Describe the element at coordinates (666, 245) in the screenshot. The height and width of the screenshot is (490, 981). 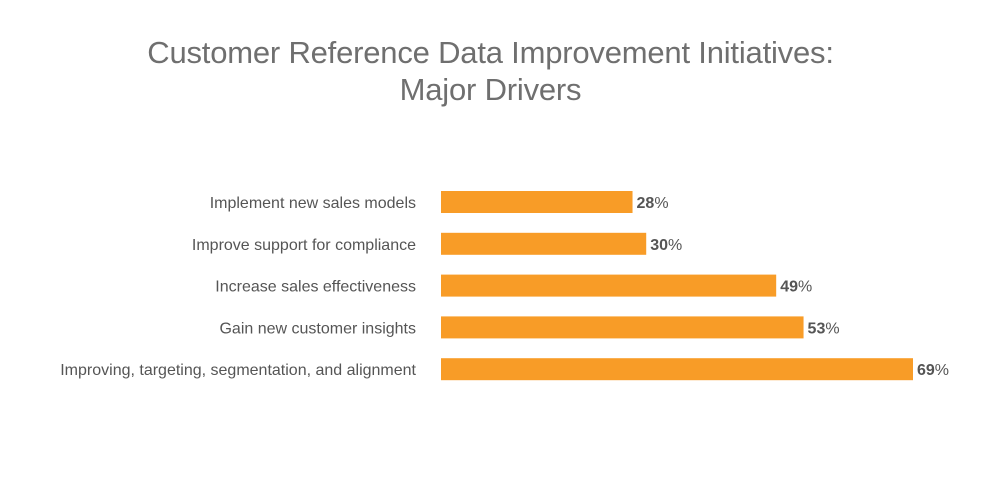
I see `value-label: 30%` at that location.